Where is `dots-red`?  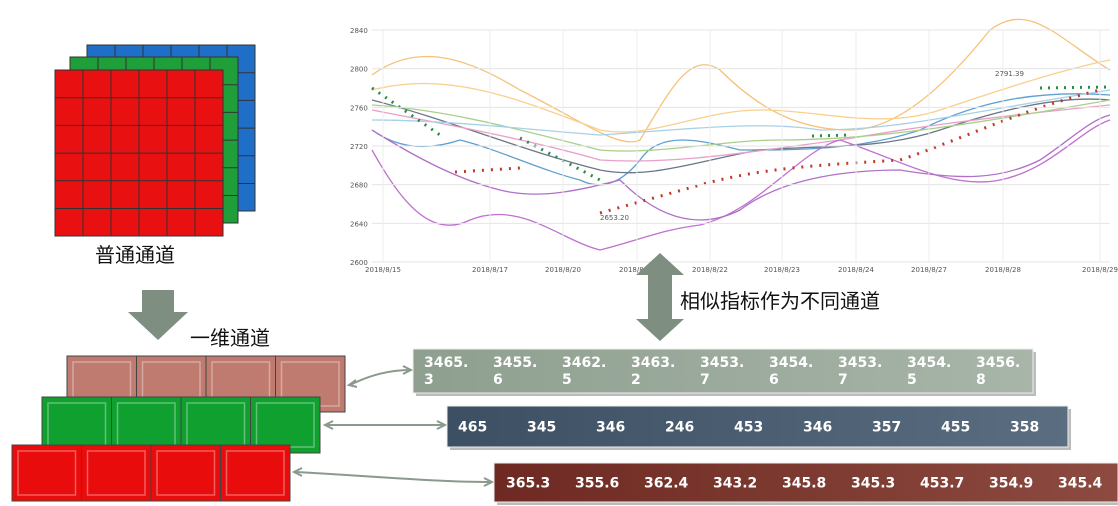 dots-red is located at coordinates (777, 151).